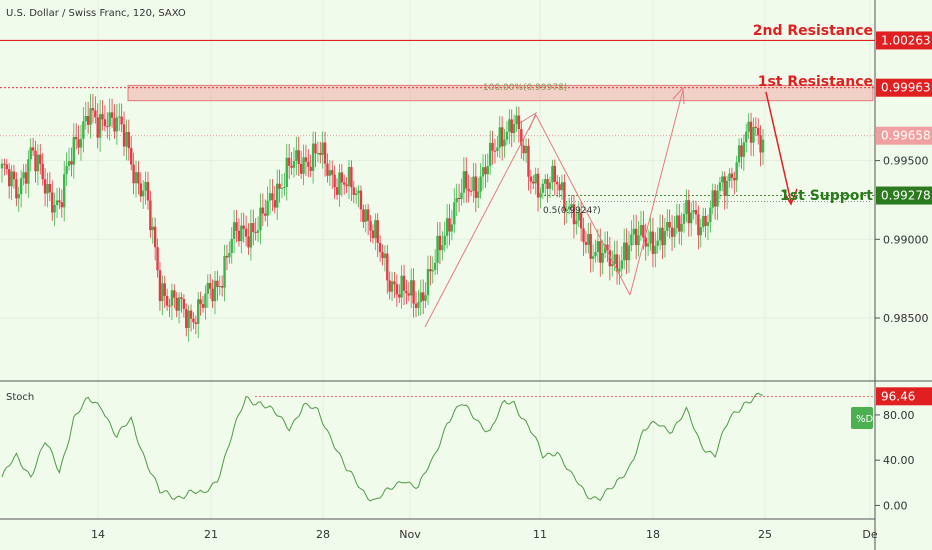 The height and width of the screenshot is (550, 932). Describe the element at coordinates (898, 396) in the screenshot. I see `stoch-value-tag-text: 96.46` at that location.